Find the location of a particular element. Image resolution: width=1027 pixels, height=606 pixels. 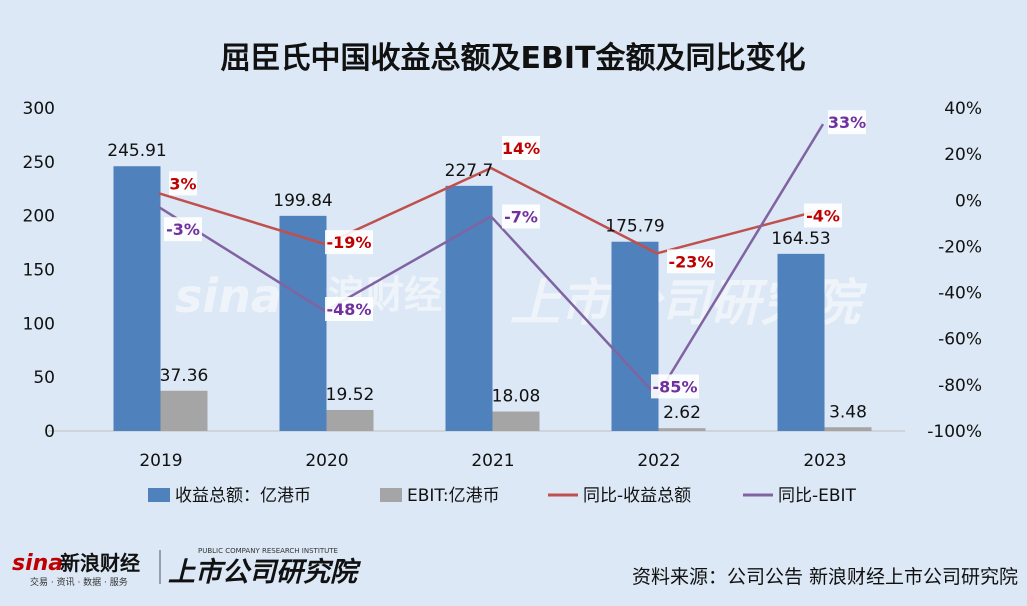

data-label-revenue: 199.84 is located at coordinates (302, 201).